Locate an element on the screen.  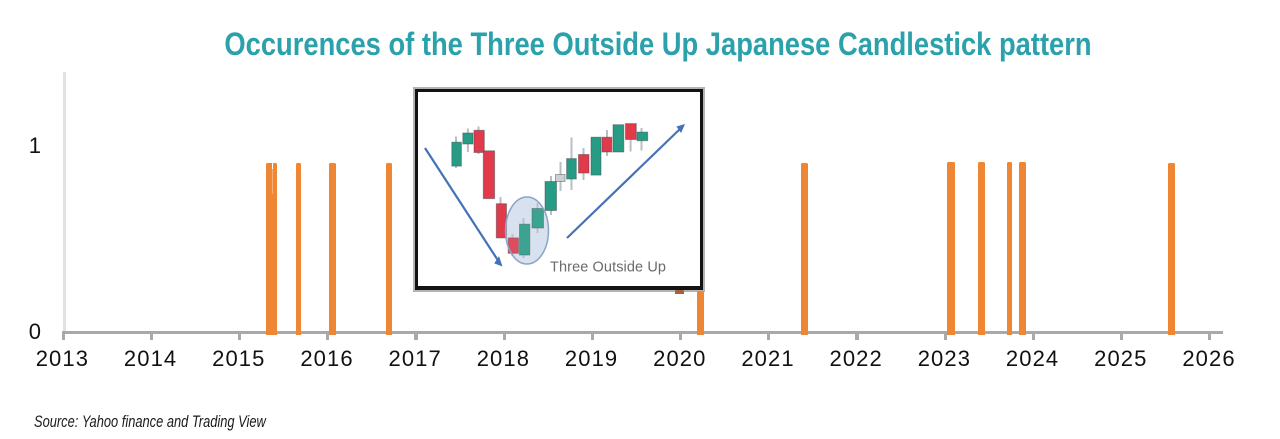
svg-text: Three Outside Up is located at coordinates (608, 268).